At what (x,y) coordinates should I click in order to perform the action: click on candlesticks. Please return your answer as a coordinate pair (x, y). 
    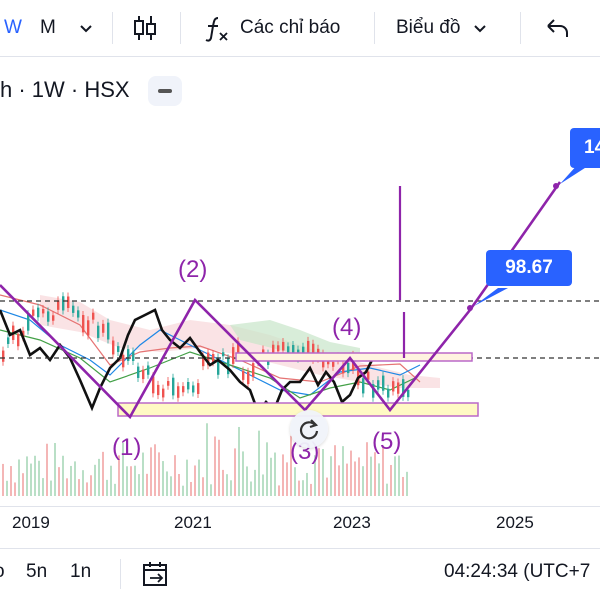
    Looking at the image, I should click on (206, 347).